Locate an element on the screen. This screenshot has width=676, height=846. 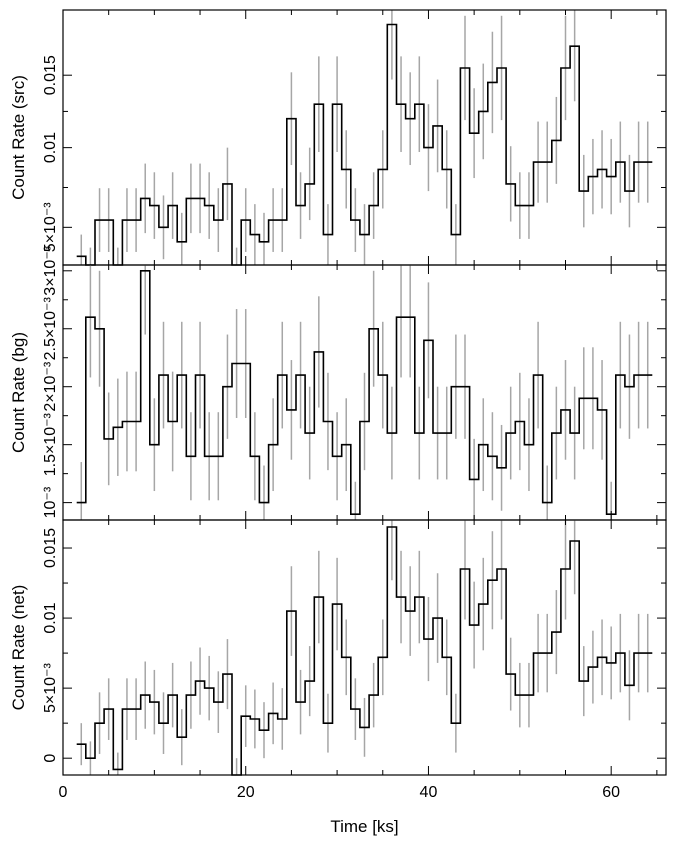
y-axis-label: Count Rate (src) is located at coordinates (18, 137).